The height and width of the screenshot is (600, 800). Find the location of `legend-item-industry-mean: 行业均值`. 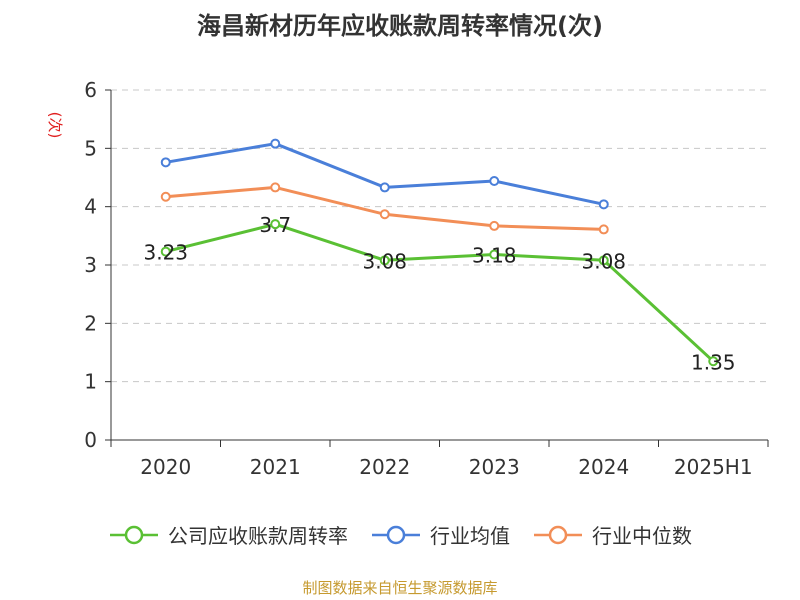

legend-item-industry-mean: 行业均值 is located at coordinates (440, 534).